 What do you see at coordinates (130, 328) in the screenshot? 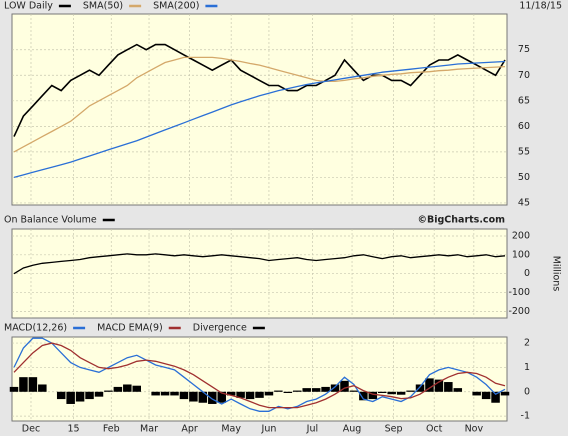
I see `legend-label: MACD EMA(9)` at bounding box center [130, 328].